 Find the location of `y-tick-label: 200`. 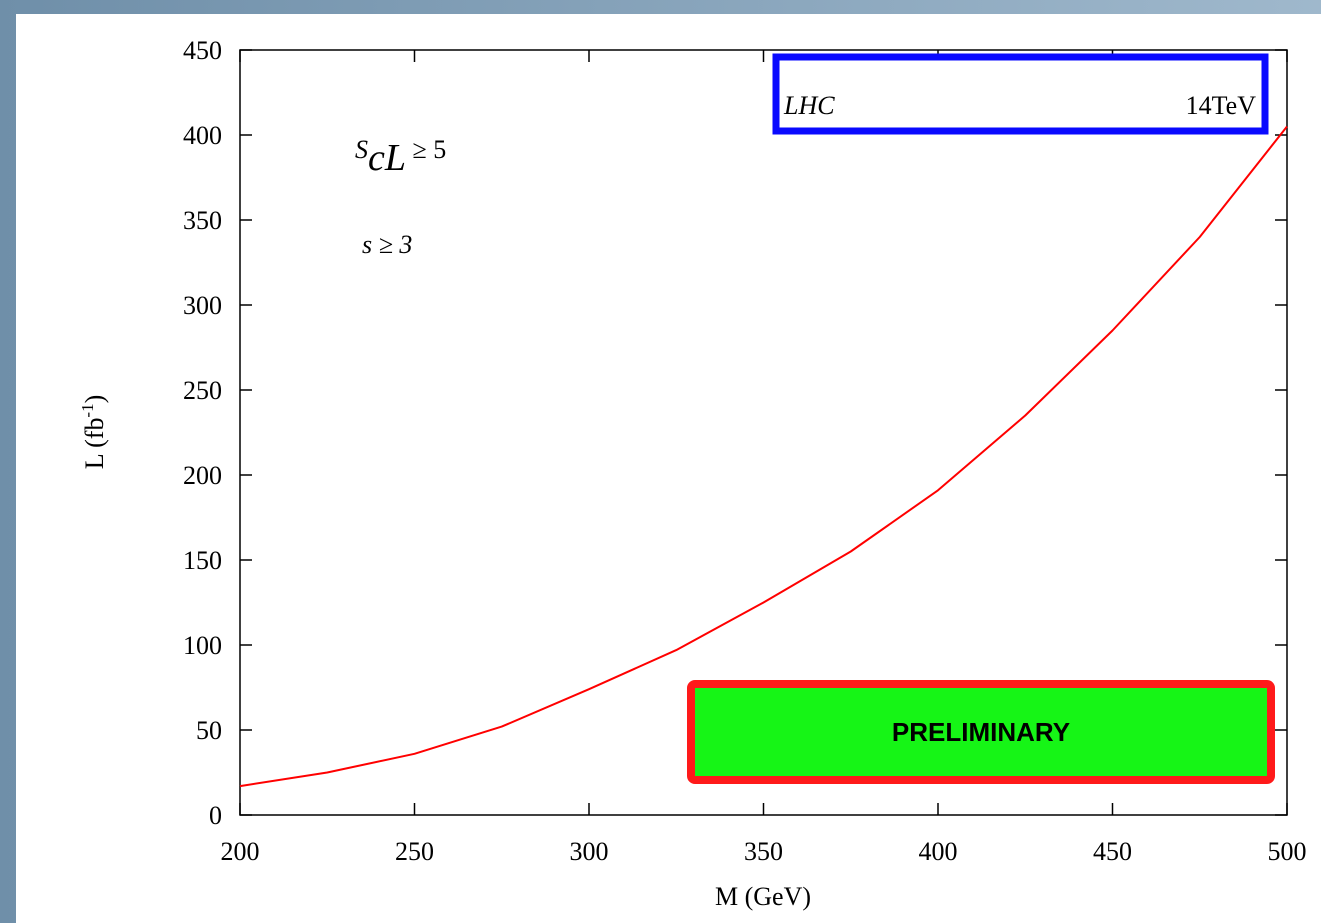

y-tick-label: 200 is located at coordinates (202, 475).